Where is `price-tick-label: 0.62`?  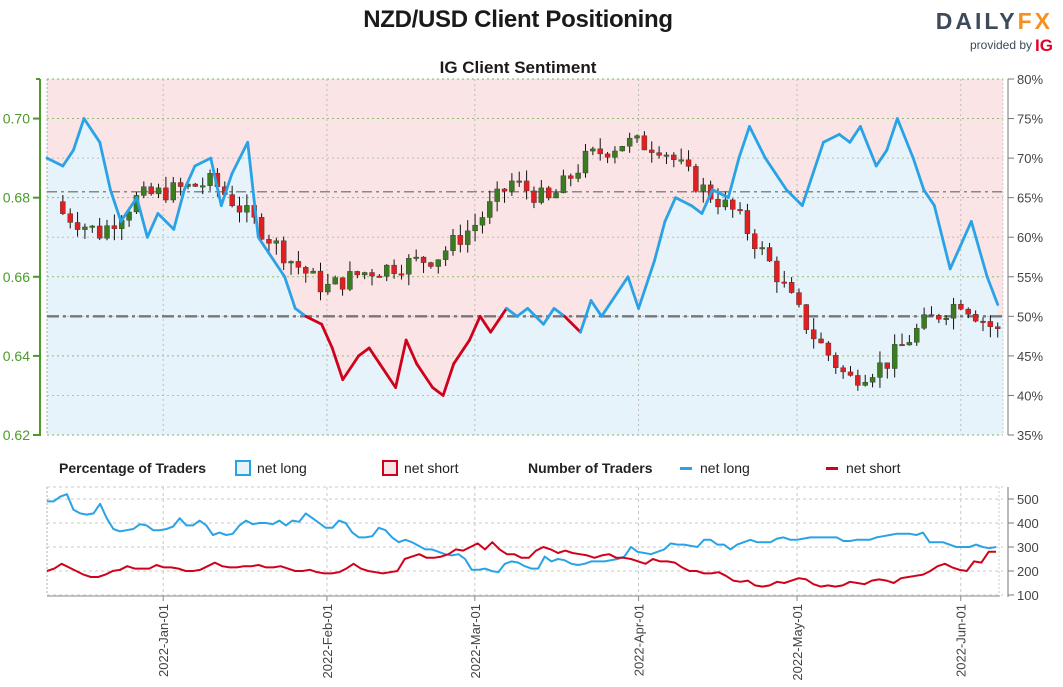 price-tick-label: 0.62 is located at coordinates (16, 435).